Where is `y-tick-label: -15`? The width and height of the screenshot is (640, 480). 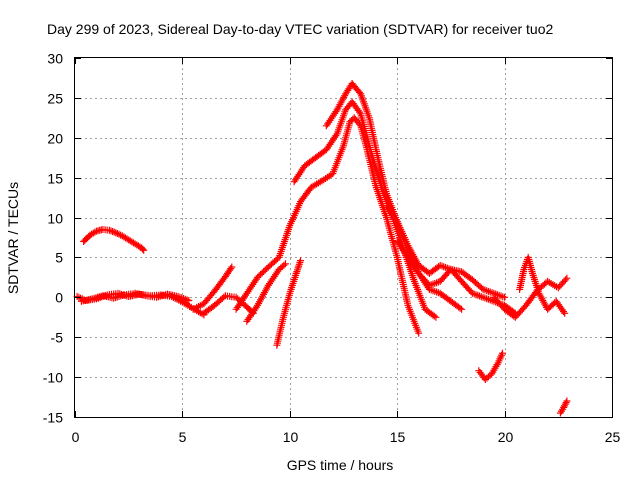 y-tick-label: -15 is located at coordinates (53, 418).